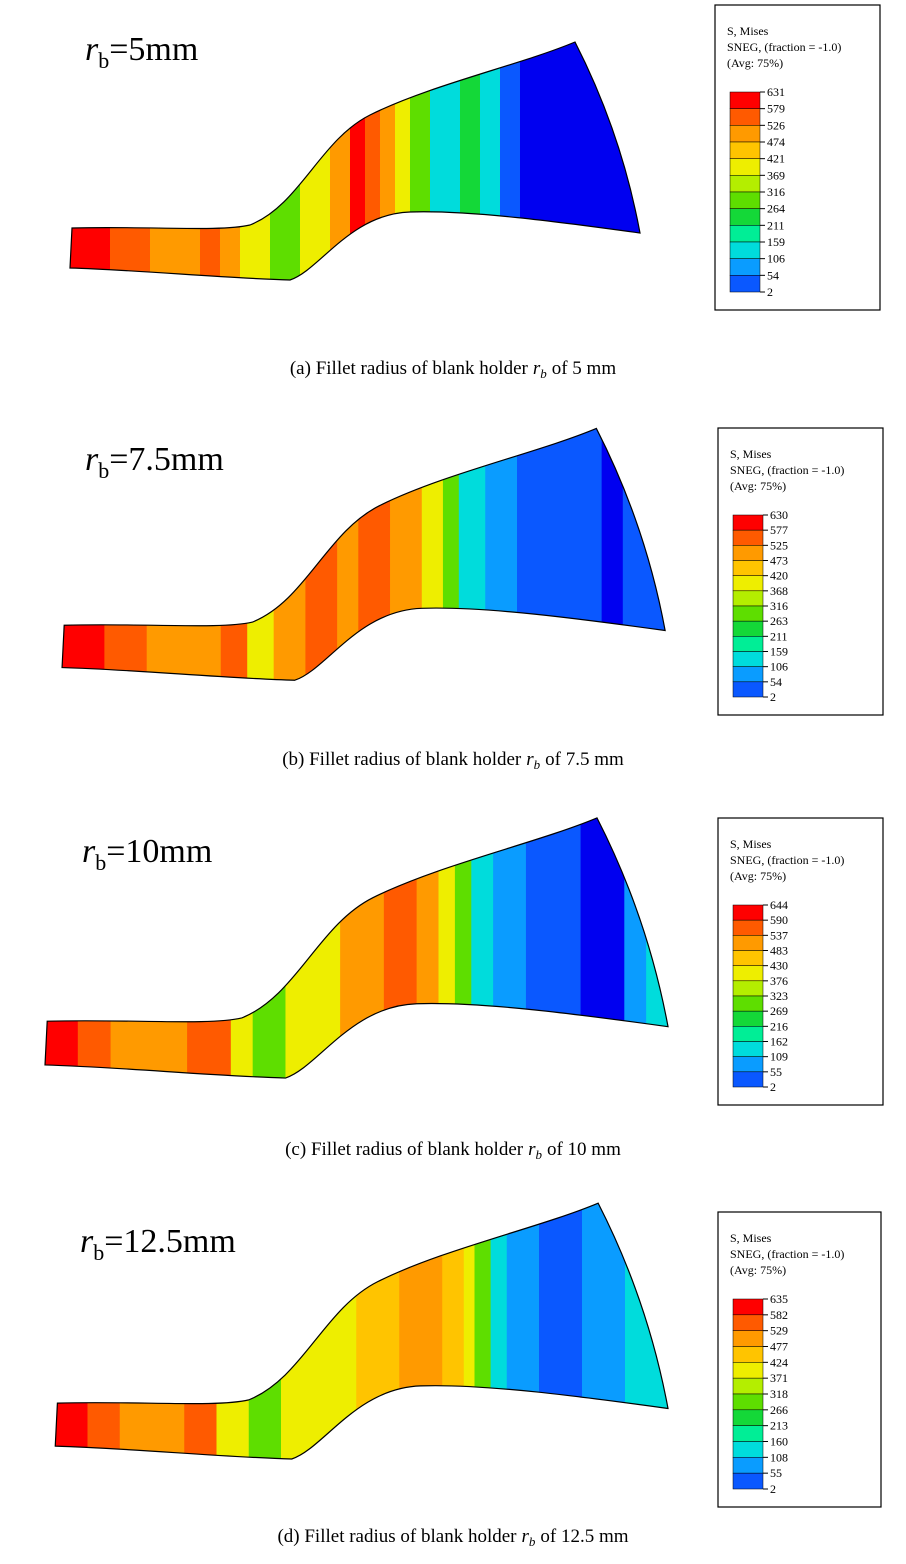 This screenshot has width=906, height=1564. I want to click on legend-value: 376, so click(779, 981).